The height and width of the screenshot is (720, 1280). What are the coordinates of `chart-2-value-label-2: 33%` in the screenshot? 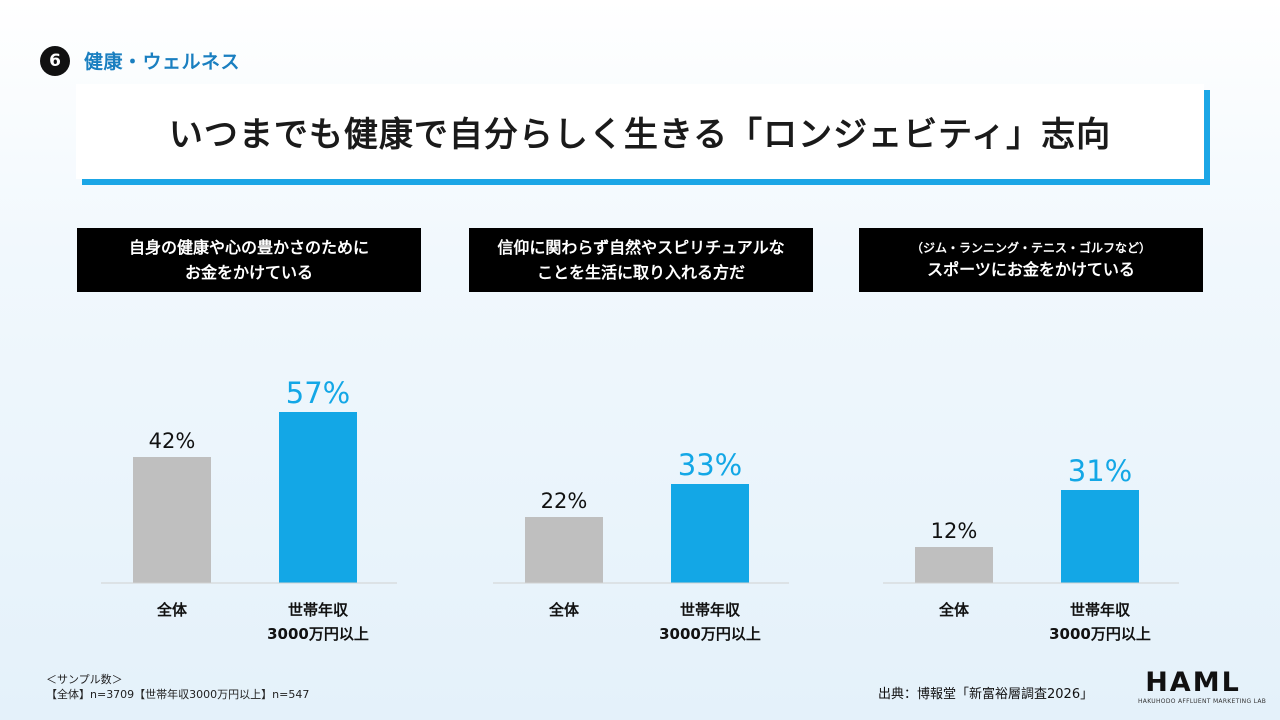 It's located at (710, 465).